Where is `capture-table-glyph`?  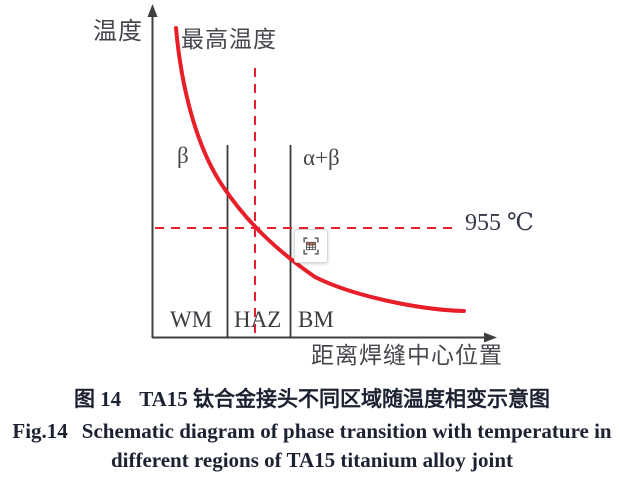
capture-table-glyph is located at coordinates (311, 246).